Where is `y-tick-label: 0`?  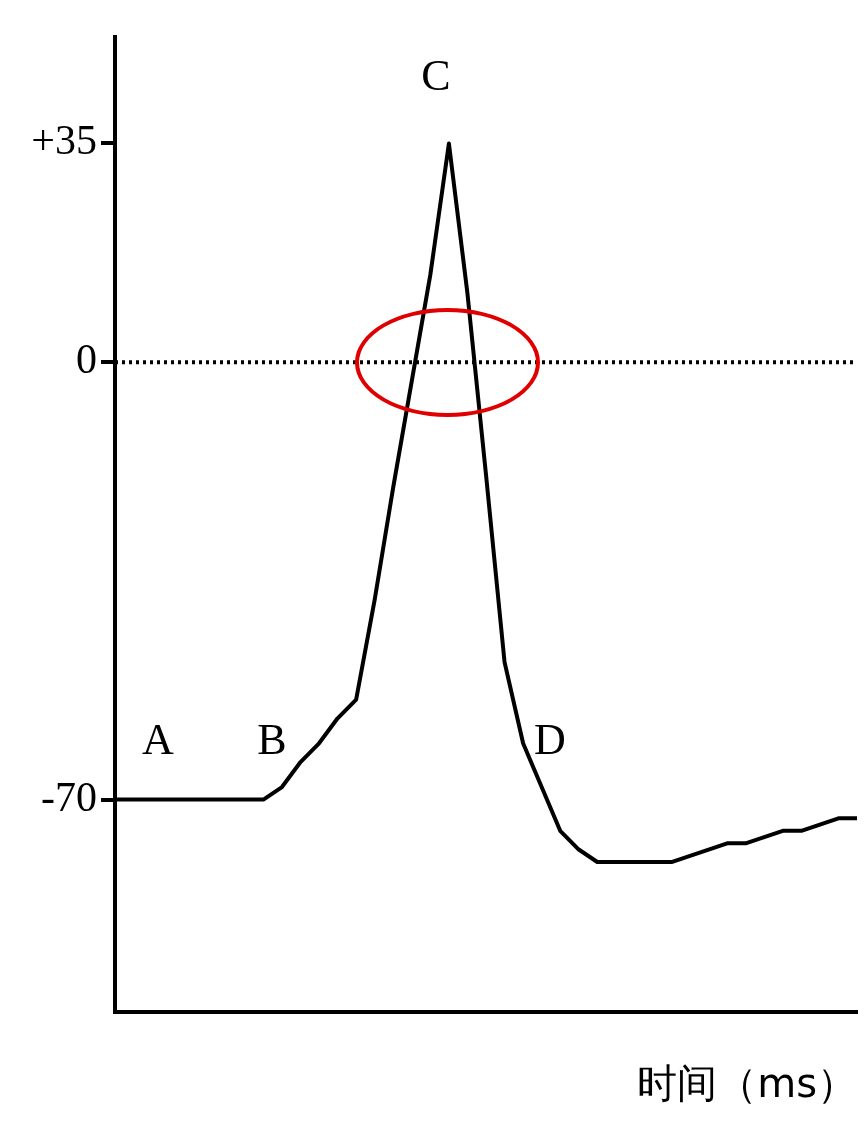 y-tick-label: 0 is located at coordinates (86, 359).